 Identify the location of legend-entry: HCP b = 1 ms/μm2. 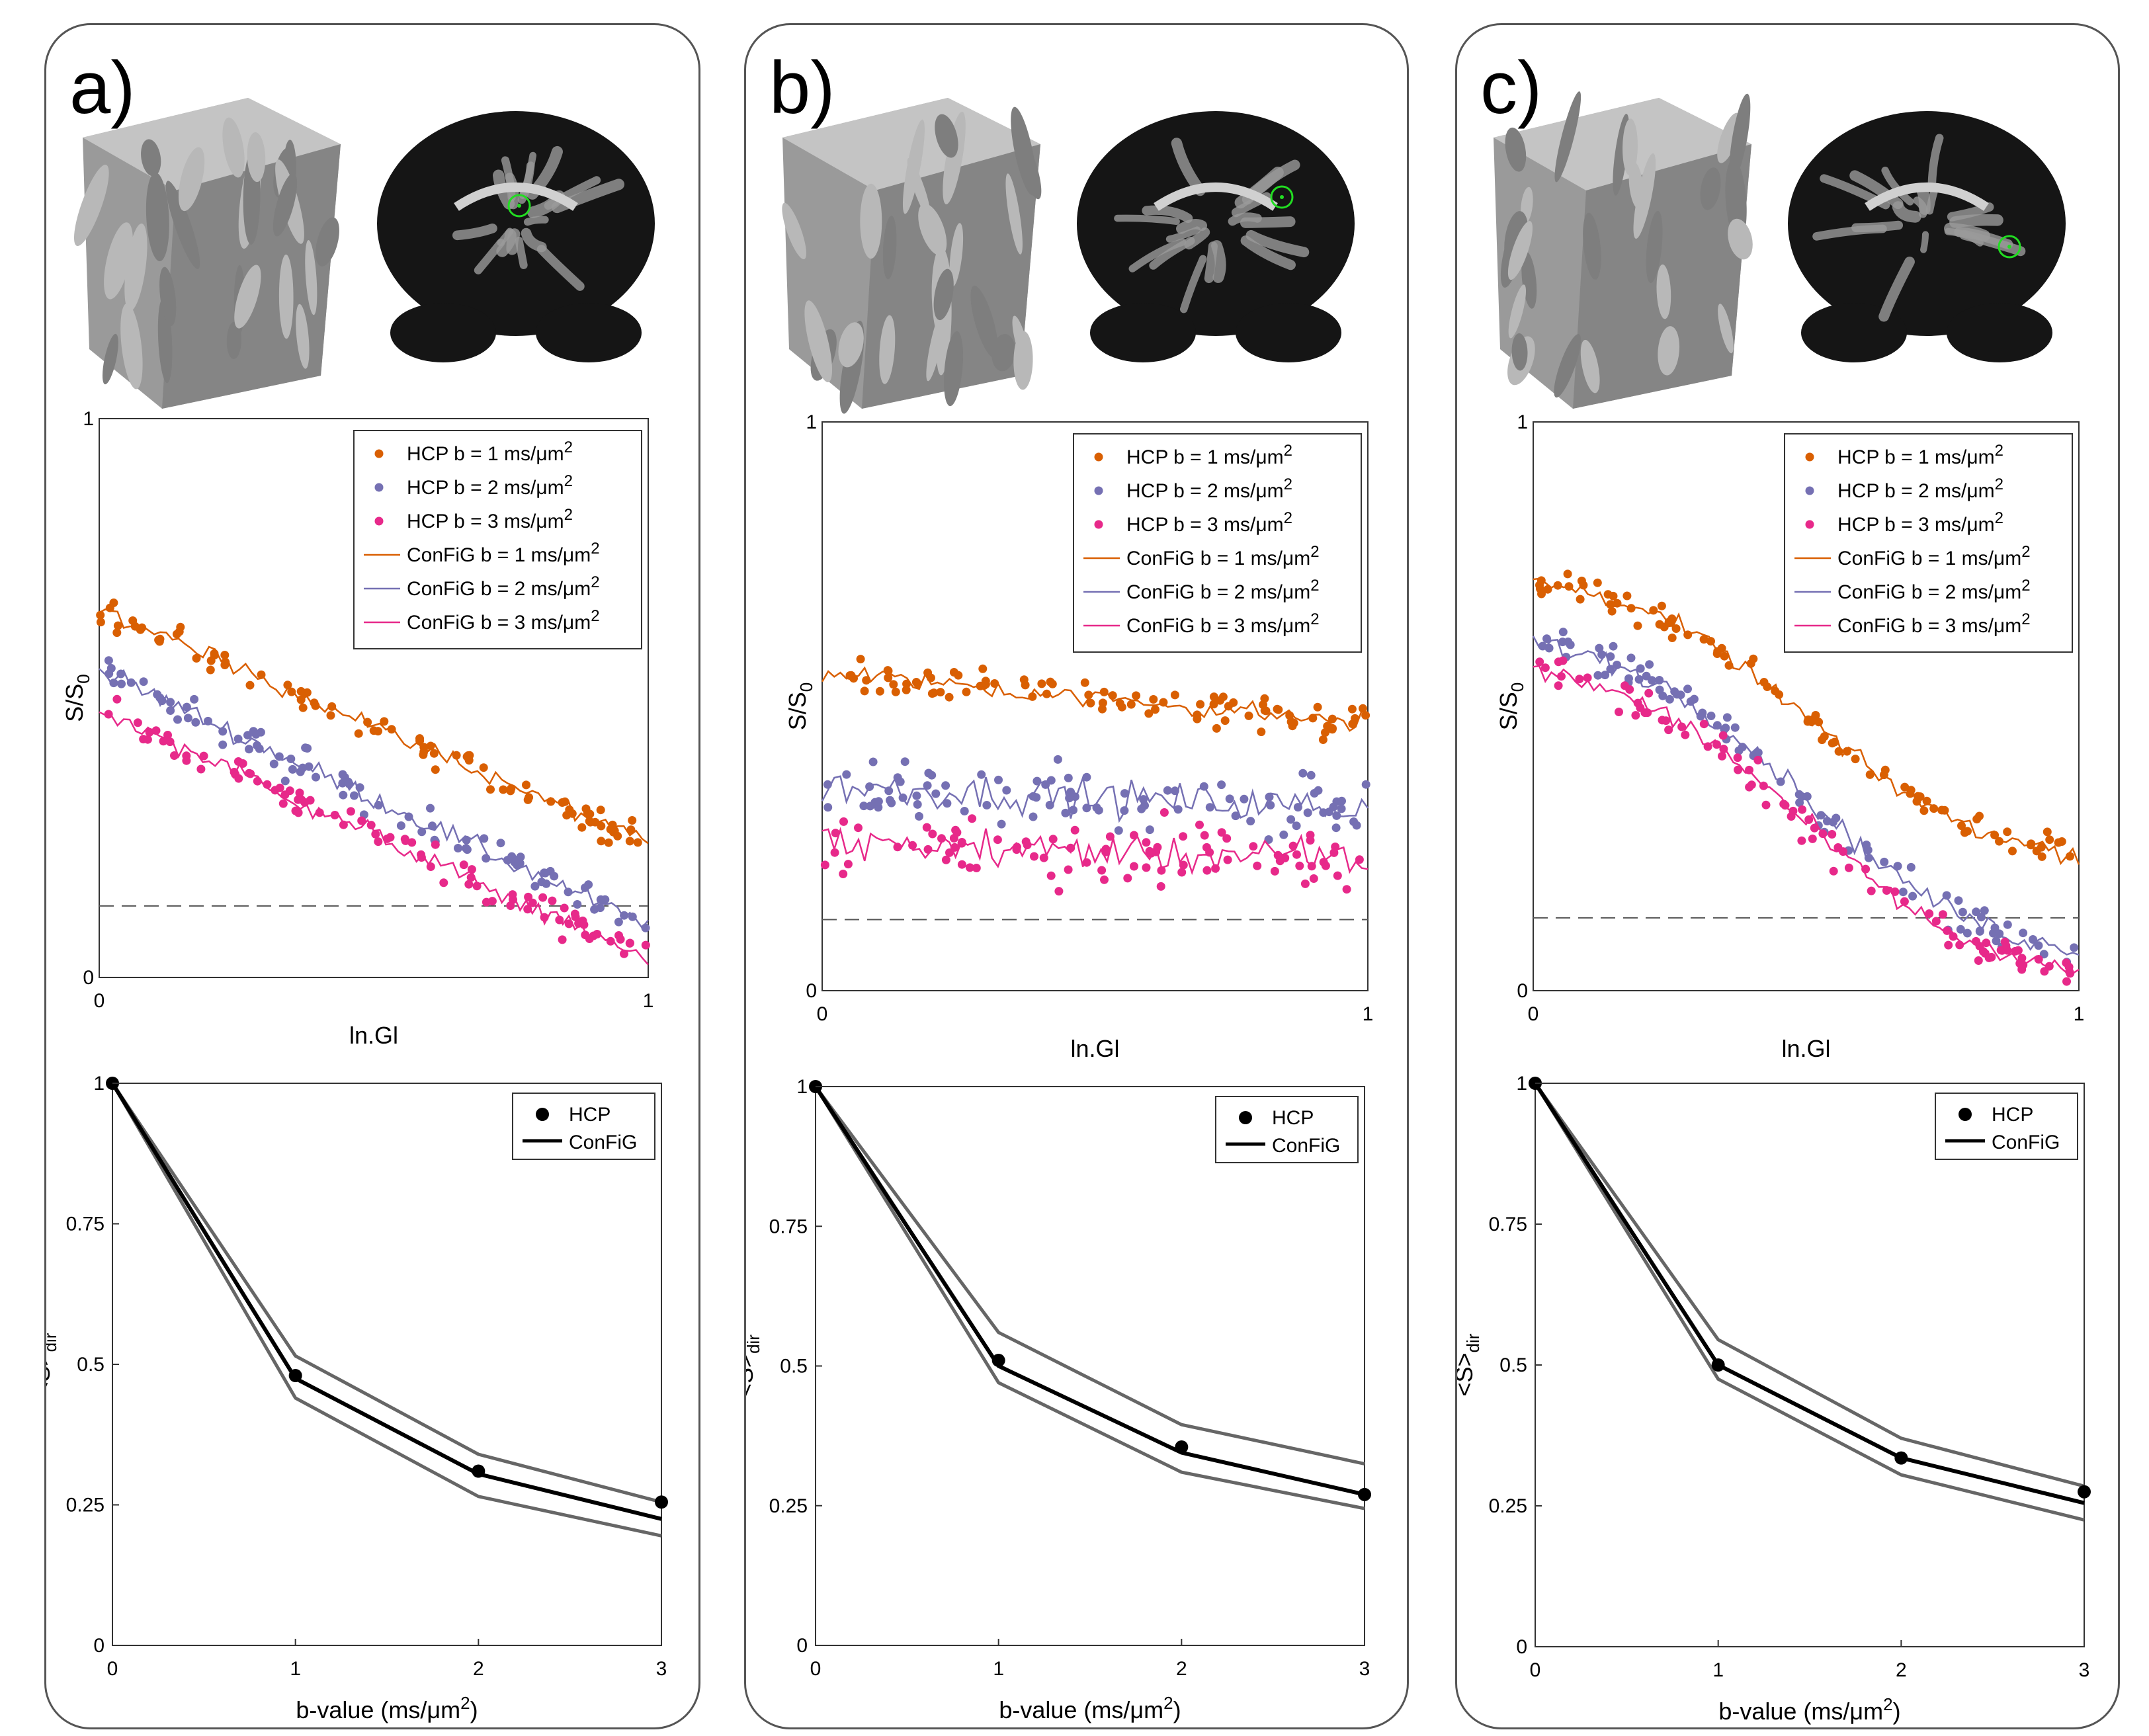
(1920, 455).